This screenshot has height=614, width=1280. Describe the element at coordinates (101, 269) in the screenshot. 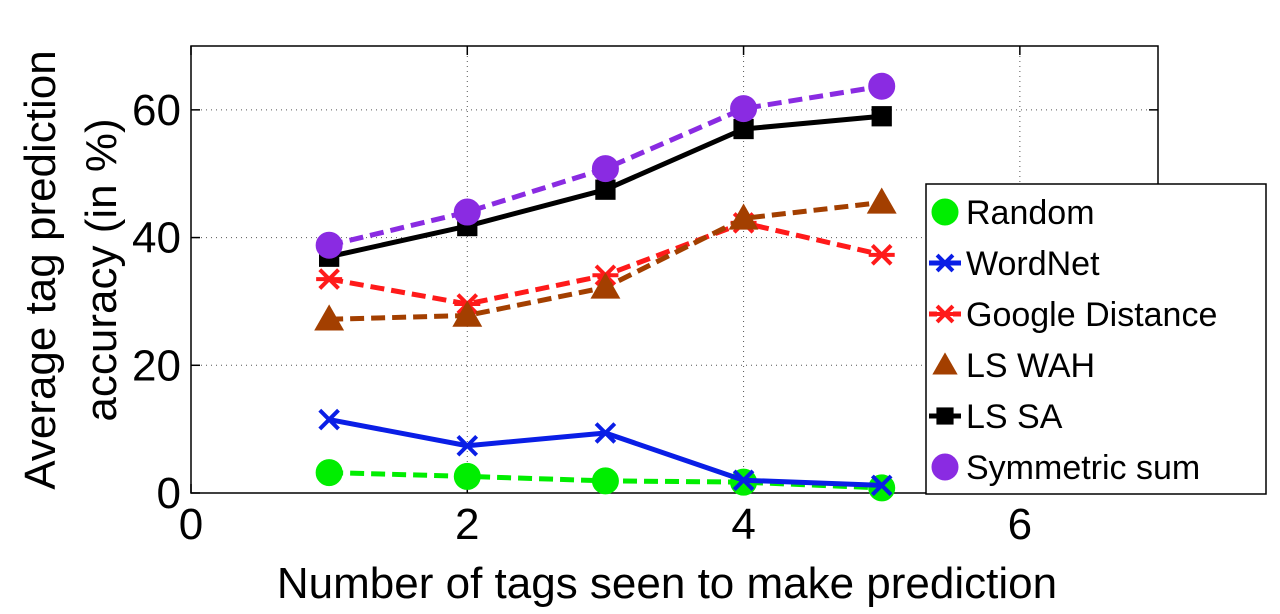

I see `y-axis-title-line-2: accuracy (in %)` at that location.